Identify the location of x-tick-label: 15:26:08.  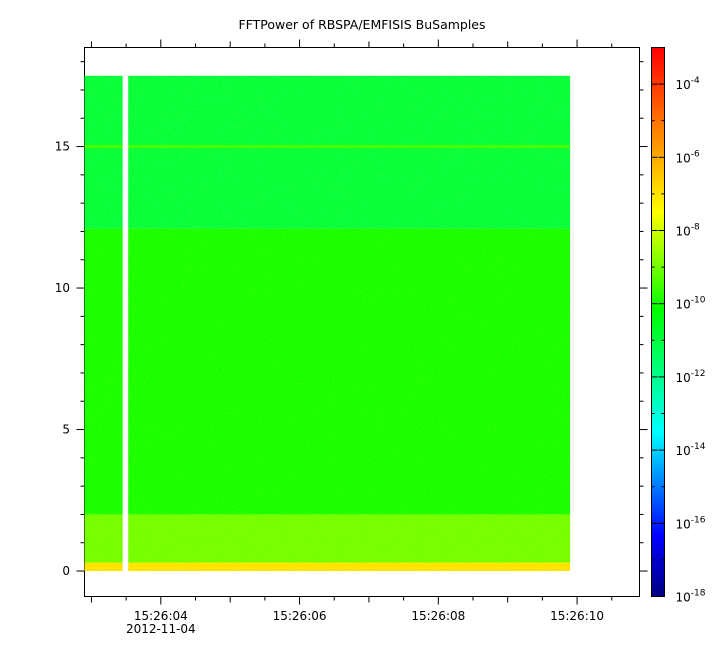
(438, 616).